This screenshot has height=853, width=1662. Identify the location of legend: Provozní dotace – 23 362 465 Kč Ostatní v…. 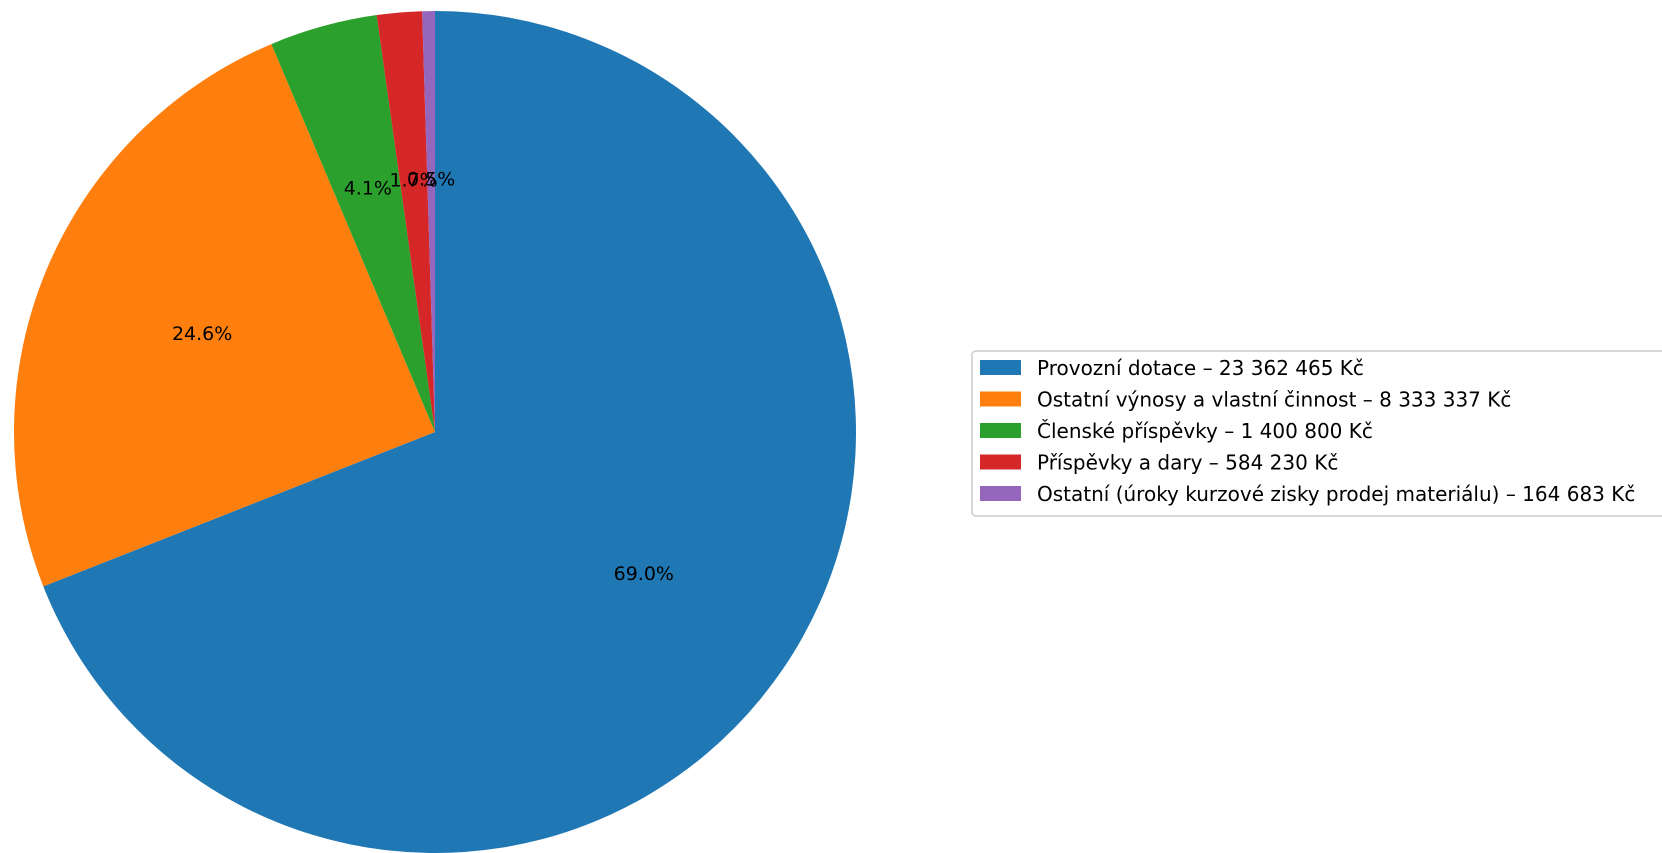
(1316, 433).